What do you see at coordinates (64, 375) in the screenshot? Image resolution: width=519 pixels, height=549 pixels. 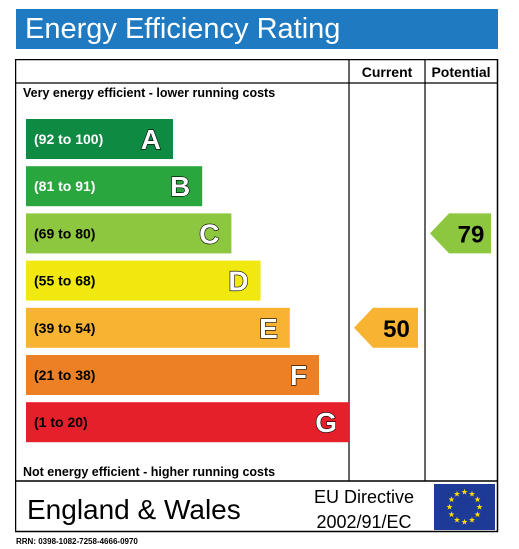 I see `band-f-range: (21 to 38)` at bounding box center [64, 375].